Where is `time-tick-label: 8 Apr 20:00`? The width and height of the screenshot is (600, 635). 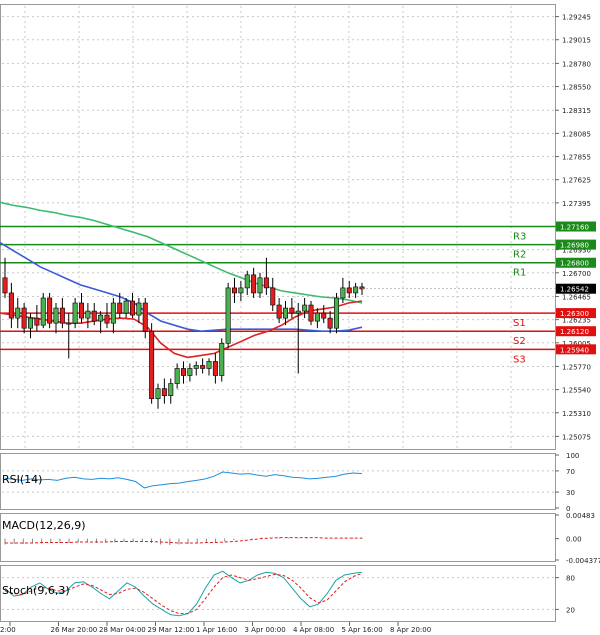
time-tick-label: 8 Apr 20:00 is located at coordinates (410, 630).